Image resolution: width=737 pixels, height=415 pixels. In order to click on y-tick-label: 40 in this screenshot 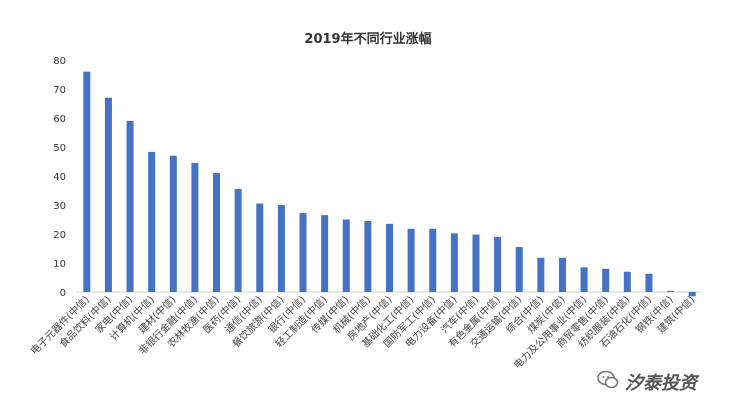, I will do `click(59, 177)`.